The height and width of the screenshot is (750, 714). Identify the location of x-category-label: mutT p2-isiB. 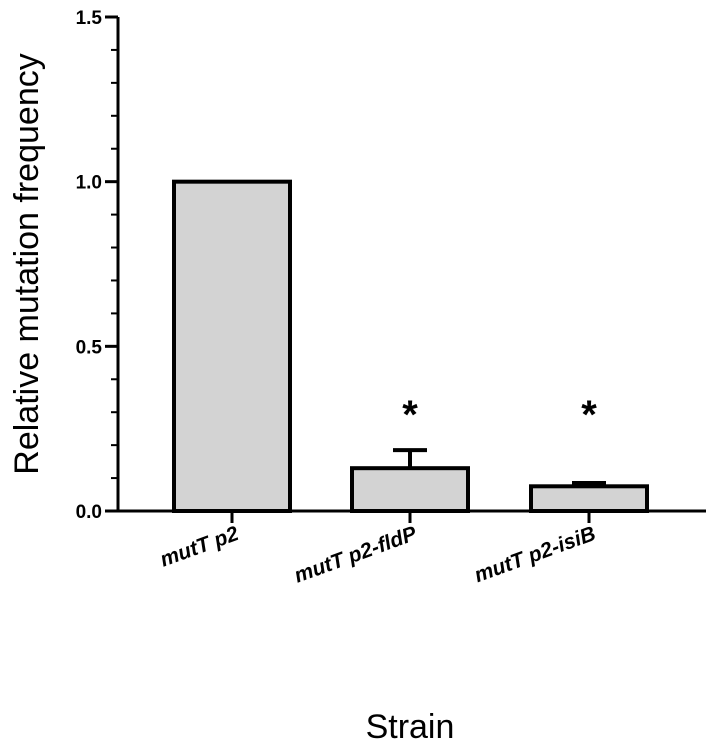
(534, 554).